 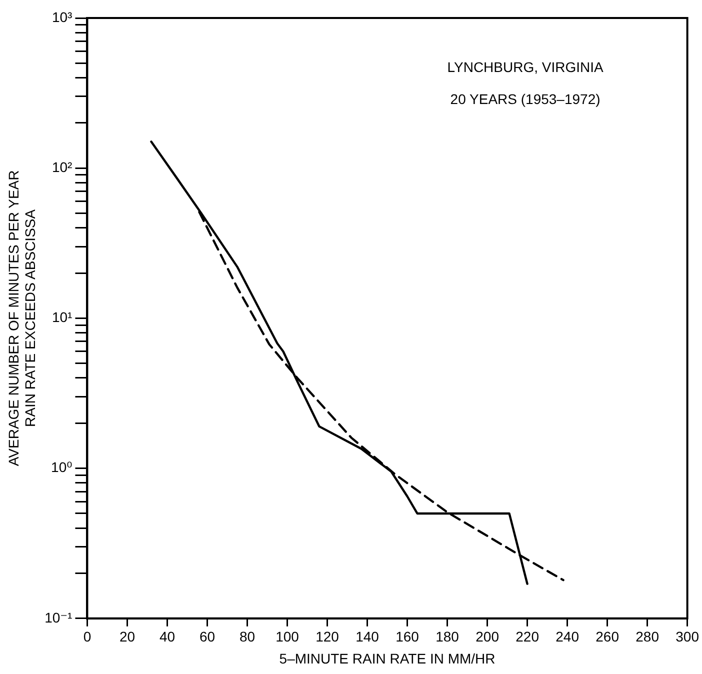 I want to click on x-tick-label: 100, so click(x=288, y=636).